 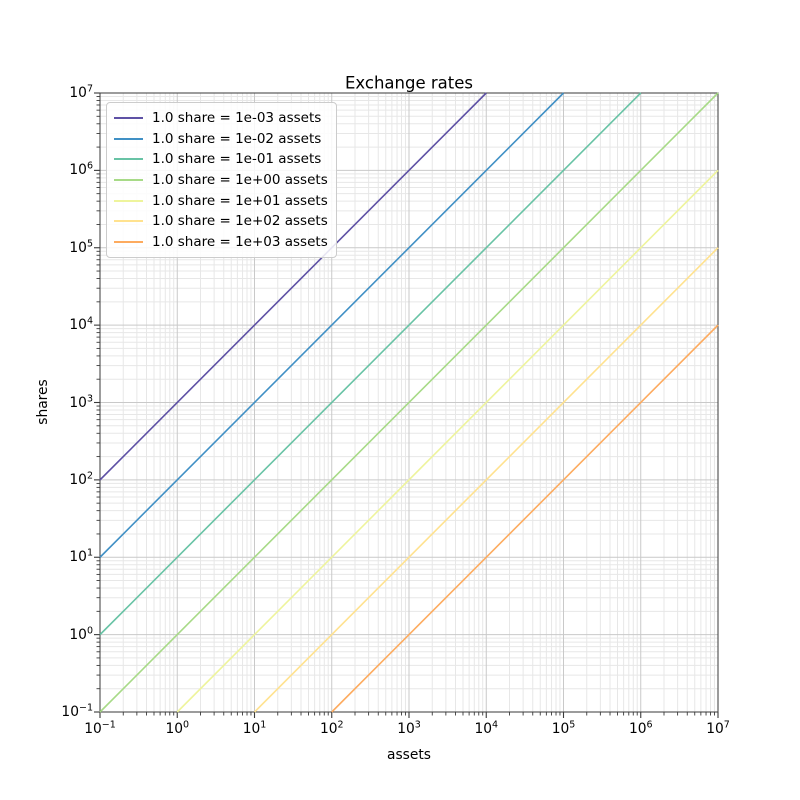 What do you see at coordinates (718, 728) in the screenshot?
I see `x-tick-label: 10⁷` at bounding box center [718, 728].